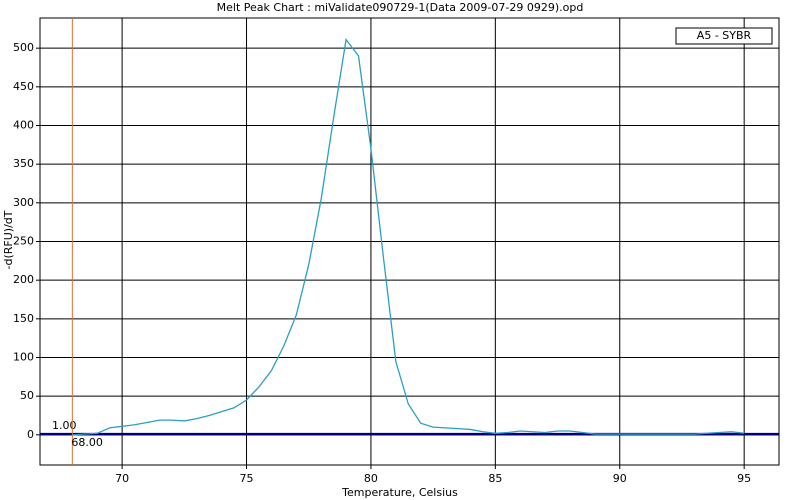 This screenshot has width=800, height=500. I want to click on threshold-label: 1.00, so click(64, 425).